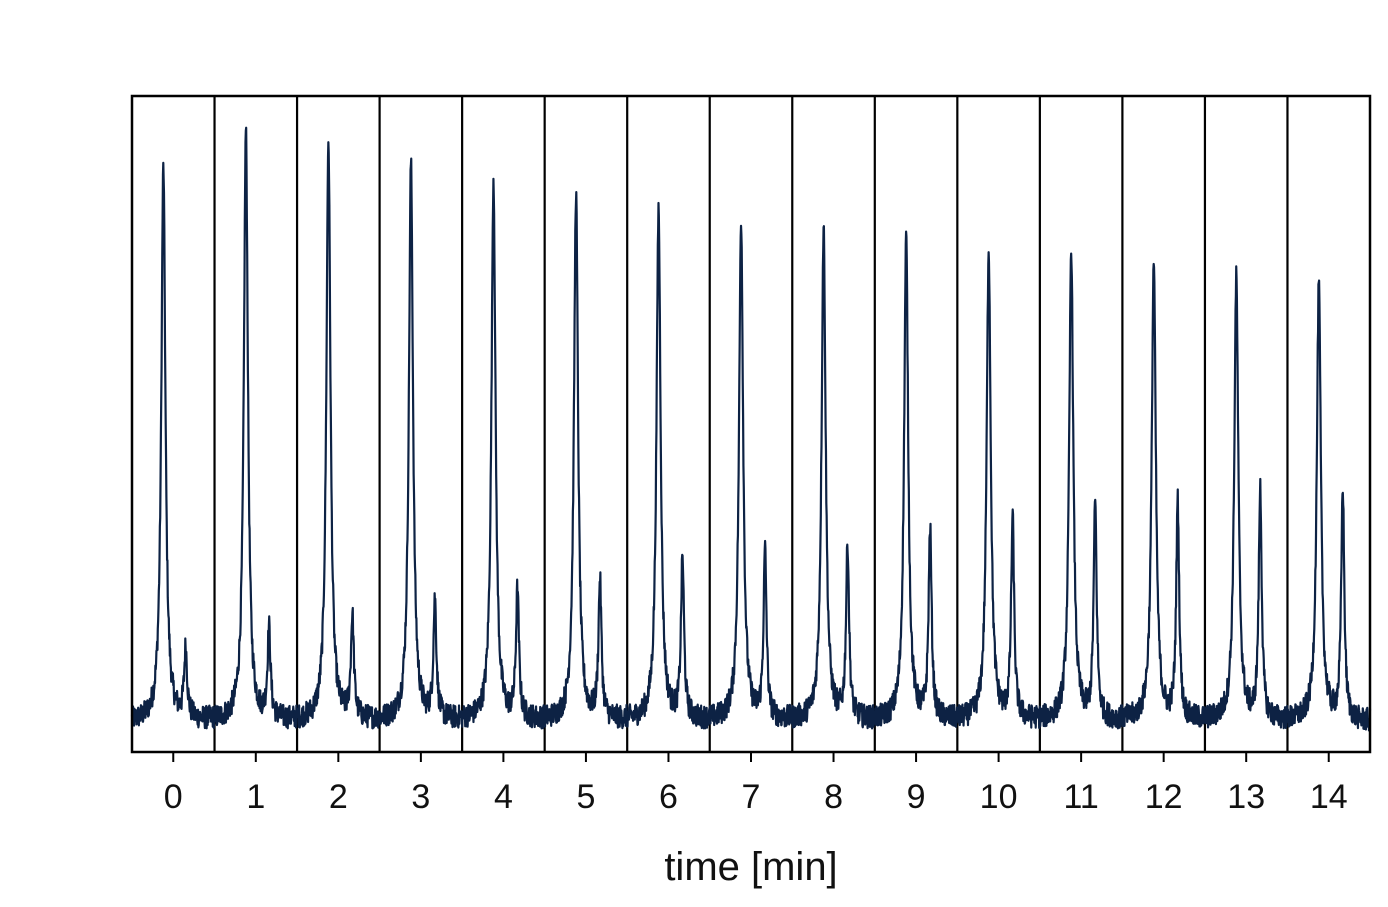 The image size is (1388, 907). Describe the element at coordinates (585, 797) in the screenshot. I see `x-tick-label-5: 5` at that location.